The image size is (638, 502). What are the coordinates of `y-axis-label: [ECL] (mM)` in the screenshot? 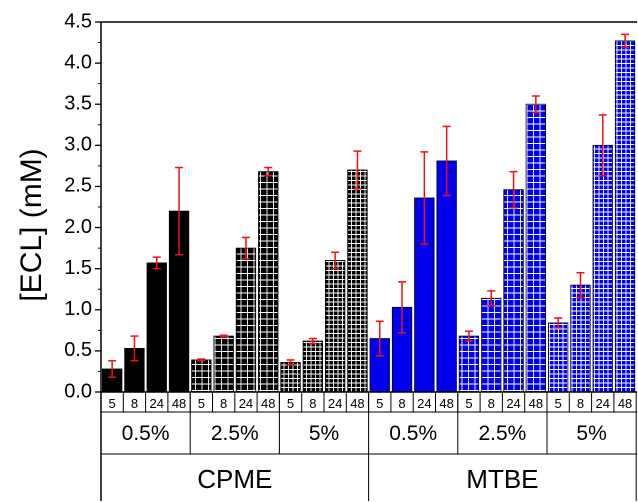 It's located at (31, 224).